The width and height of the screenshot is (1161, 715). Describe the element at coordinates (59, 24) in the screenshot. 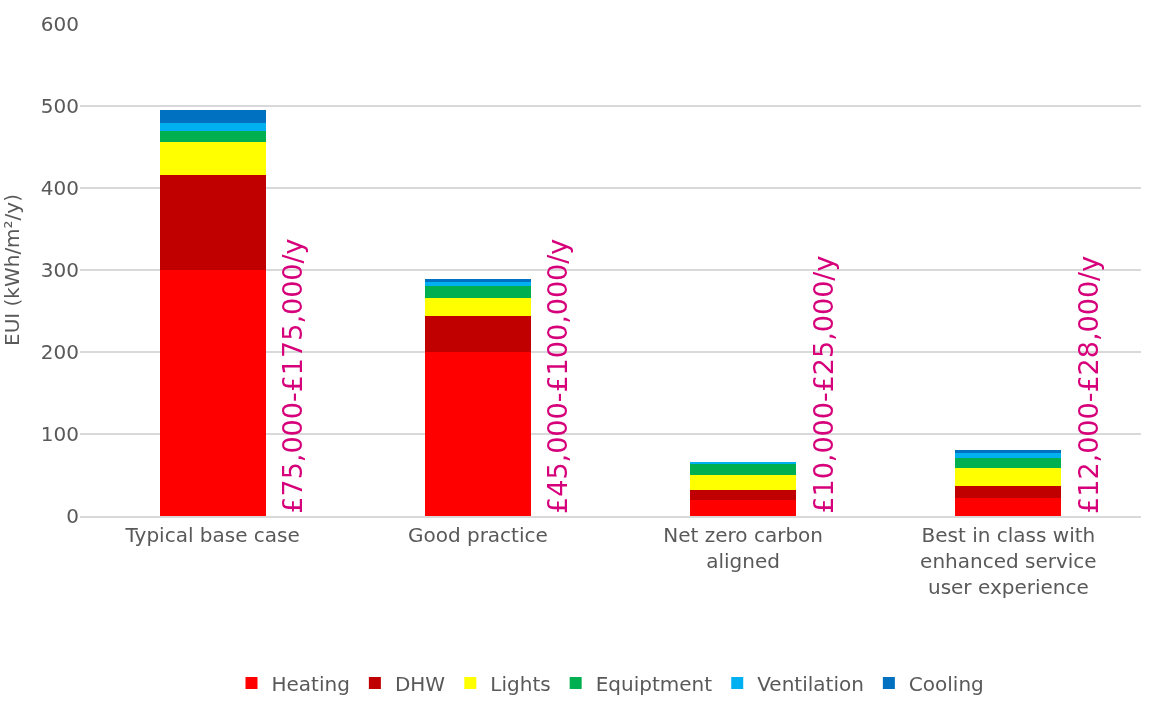

I see `y-tick-label: 600` at that location.